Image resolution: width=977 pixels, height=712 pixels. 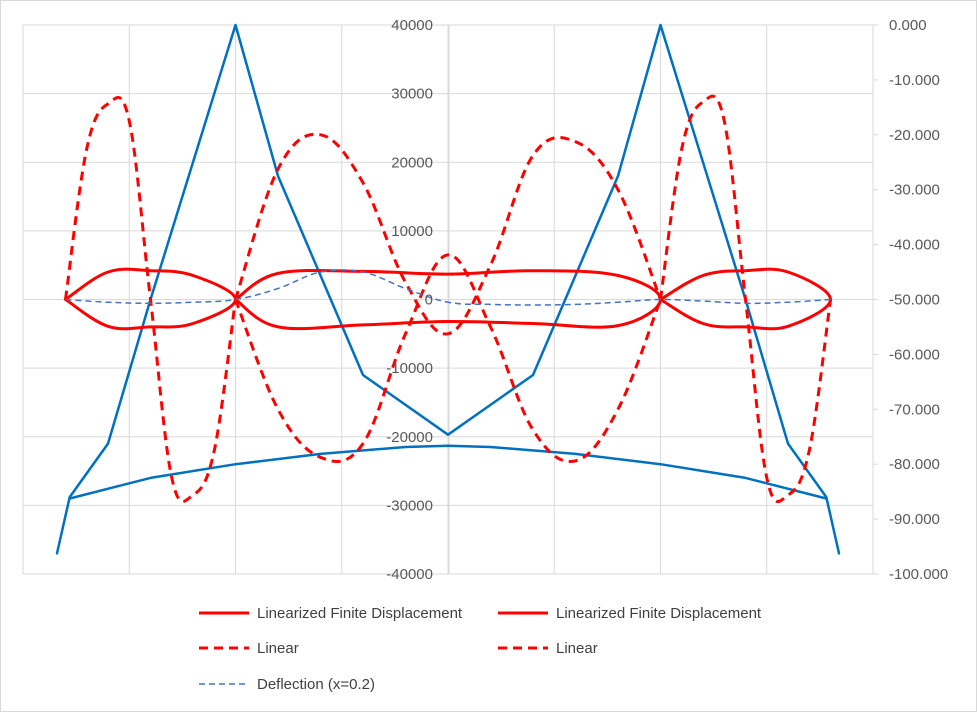 What do you see at coordinates (908, 25) in the screenshot?
I see `right-tick-label: 0.000` at bounding box center [908, 25].